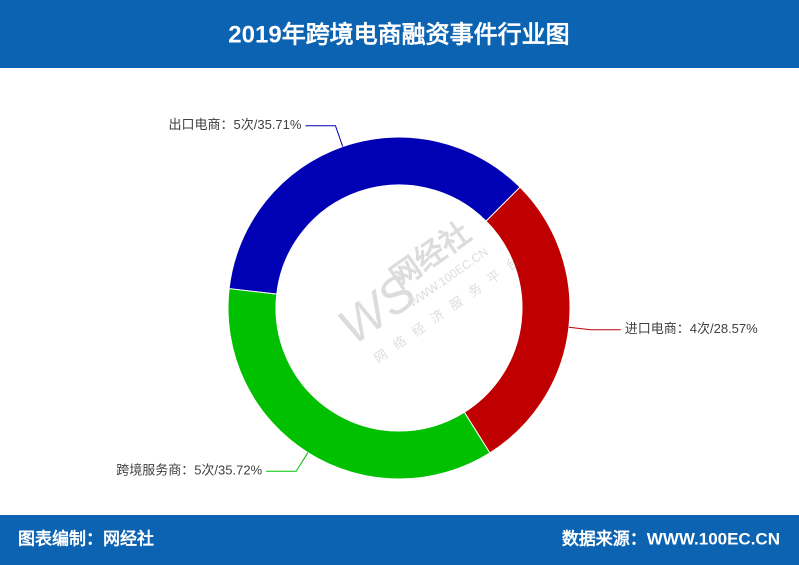 The height and width of the screenshot is (565, 799). What do you see at coordinates (671, 538) in the screenshot?
I see `footer-right: 数据来源：WWW.100EC.CN` at bounding box center [671, 538].